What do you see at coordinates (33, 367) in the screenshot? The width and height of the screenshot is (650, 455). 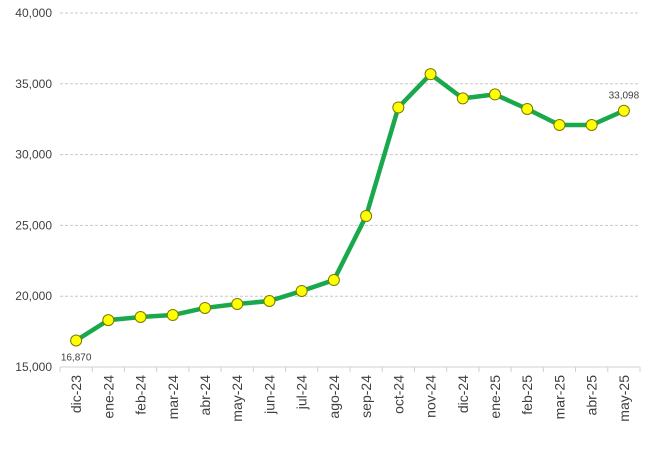 I see `y-tick-label: 15,000` at bounding box center [33, 367].